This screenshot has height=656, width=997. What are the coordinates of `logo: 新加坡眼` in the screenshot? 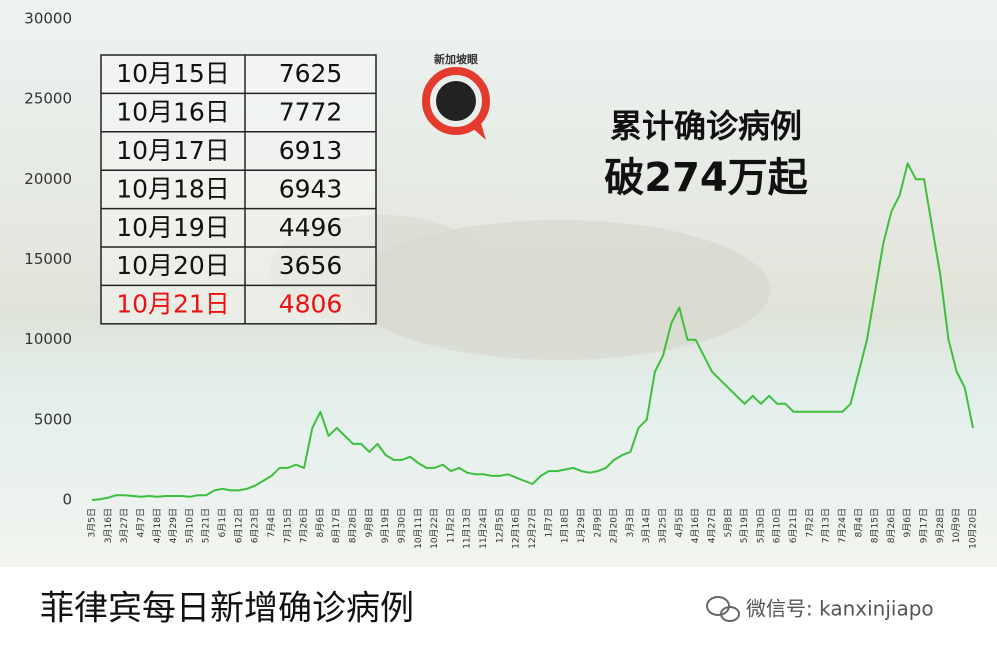 It's located at (456, 96).